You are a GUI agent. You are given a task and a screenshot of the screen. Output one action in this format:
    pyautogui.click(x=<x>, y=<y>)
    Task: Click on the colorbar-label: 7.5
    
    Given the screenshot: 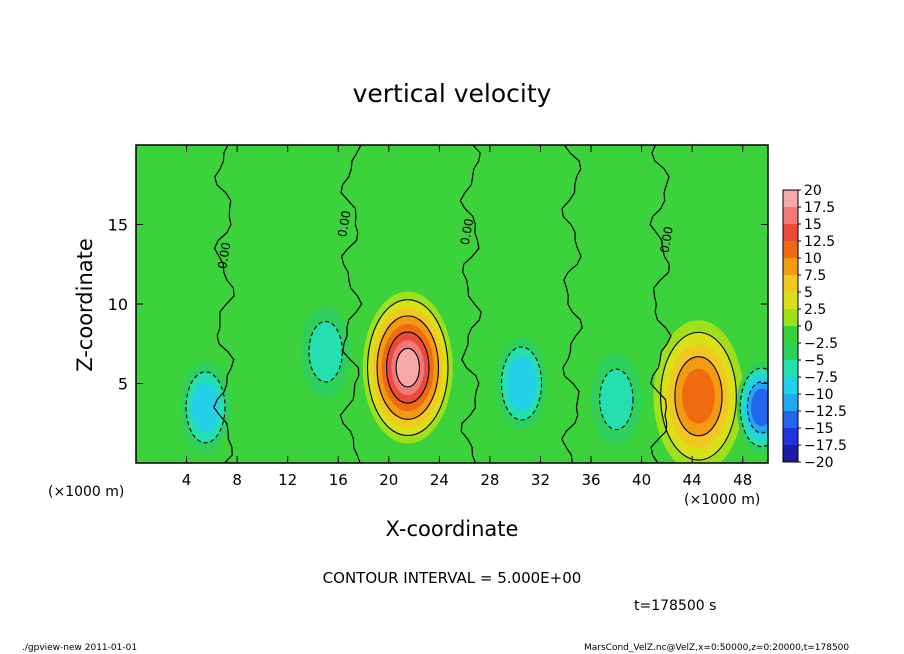 What is the action you would take?
    pyautogui.click(x=815, y=276)
    